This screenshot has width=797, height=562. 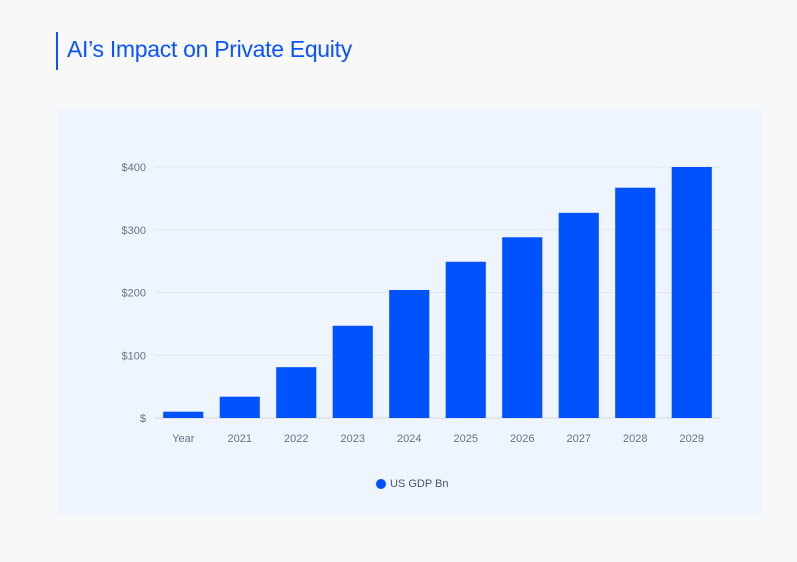 What do you see at coordinates (635, 439) in the screenshot?
I see `x-tick-label: 2028` at bounding box center [635, 439].